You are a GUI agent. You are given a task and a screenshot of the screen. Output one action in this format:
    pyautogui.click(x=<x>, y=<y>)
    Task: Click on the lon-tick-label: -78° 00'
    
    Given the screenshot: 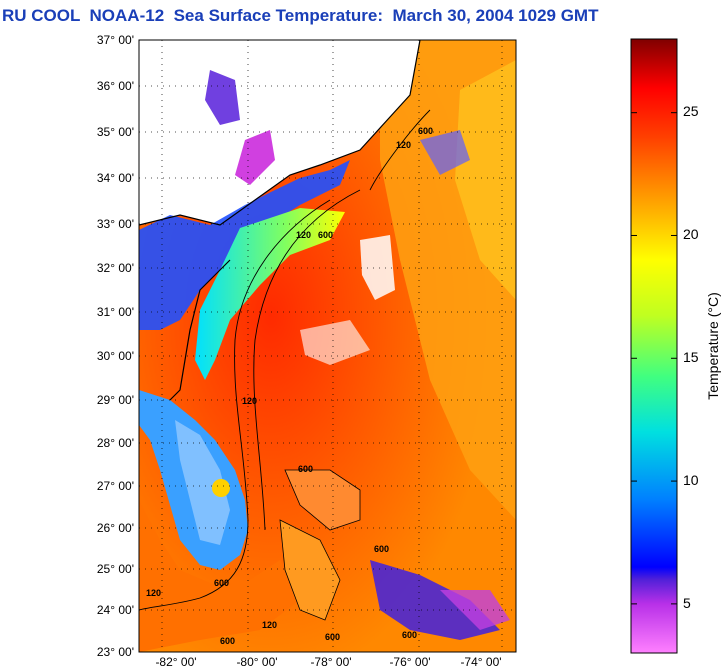 What is the action you would take?
    pyautogui.click(x=330, y=662)
    